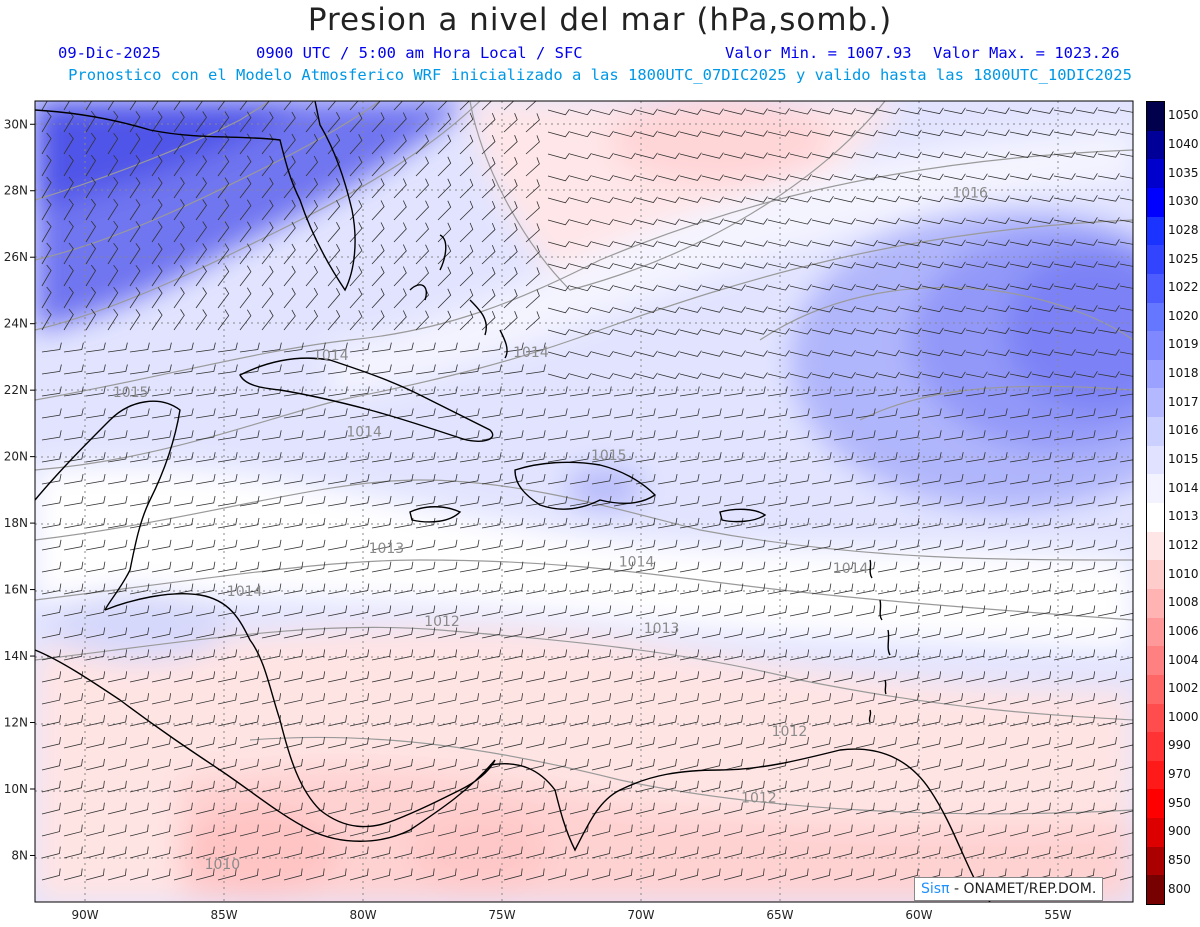 Image resolution: width=1200 pixels, height=927 pixels. I want to click on coast-hispaniola, so click(585, 485).